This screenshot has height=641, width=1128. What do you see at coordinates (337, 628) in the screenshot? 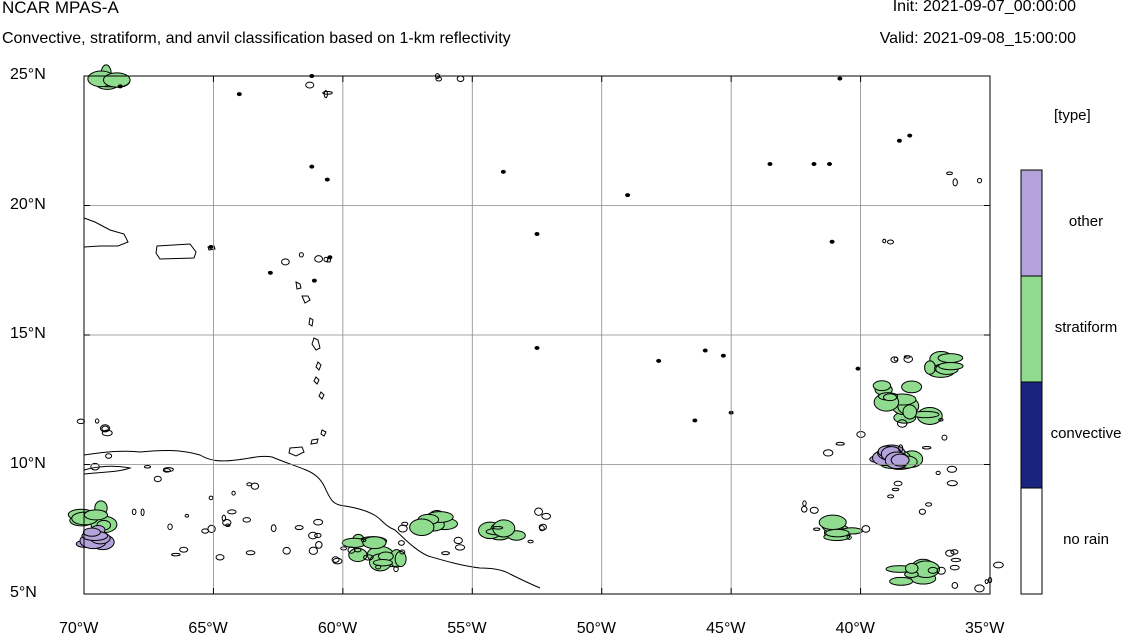
I see `lon-tick-label: 60°W` at bounding box center [337, 628].